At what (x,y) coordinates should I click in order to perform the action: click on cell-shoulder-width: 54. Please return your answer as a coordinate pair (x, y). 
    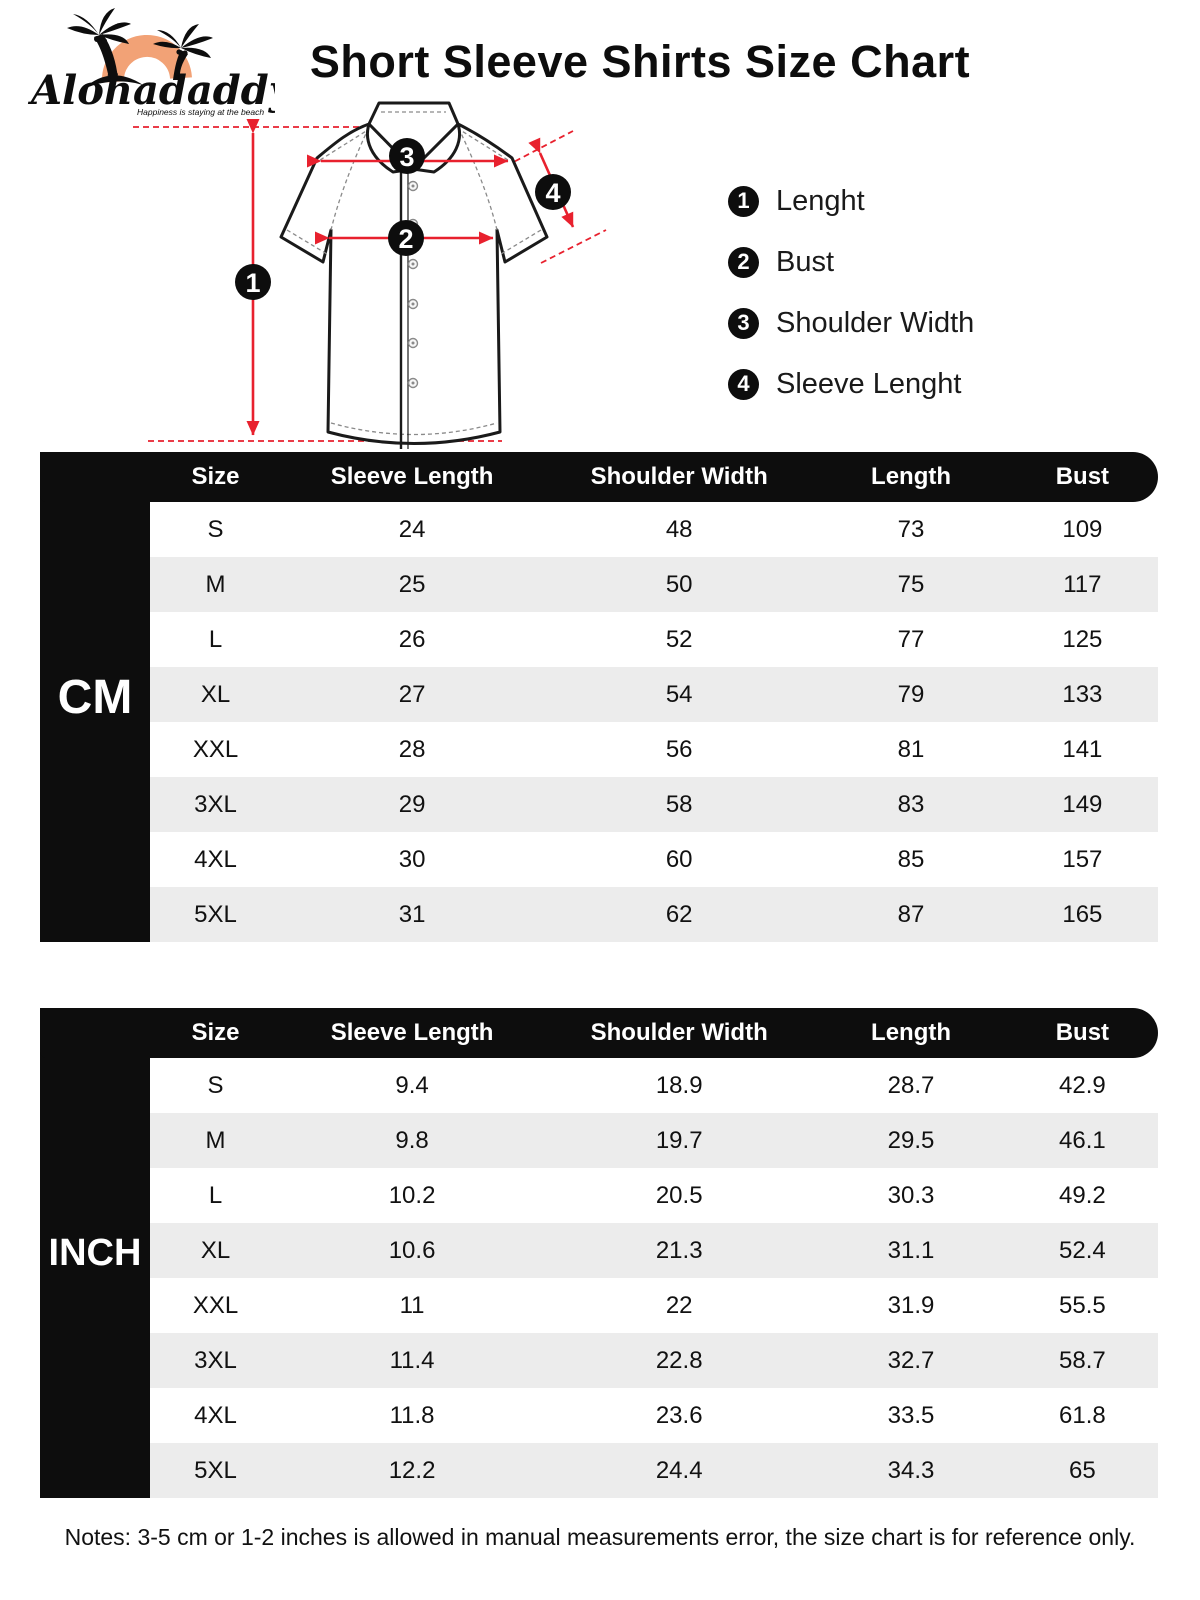
    Looking at the image, I should click on (679, 694).